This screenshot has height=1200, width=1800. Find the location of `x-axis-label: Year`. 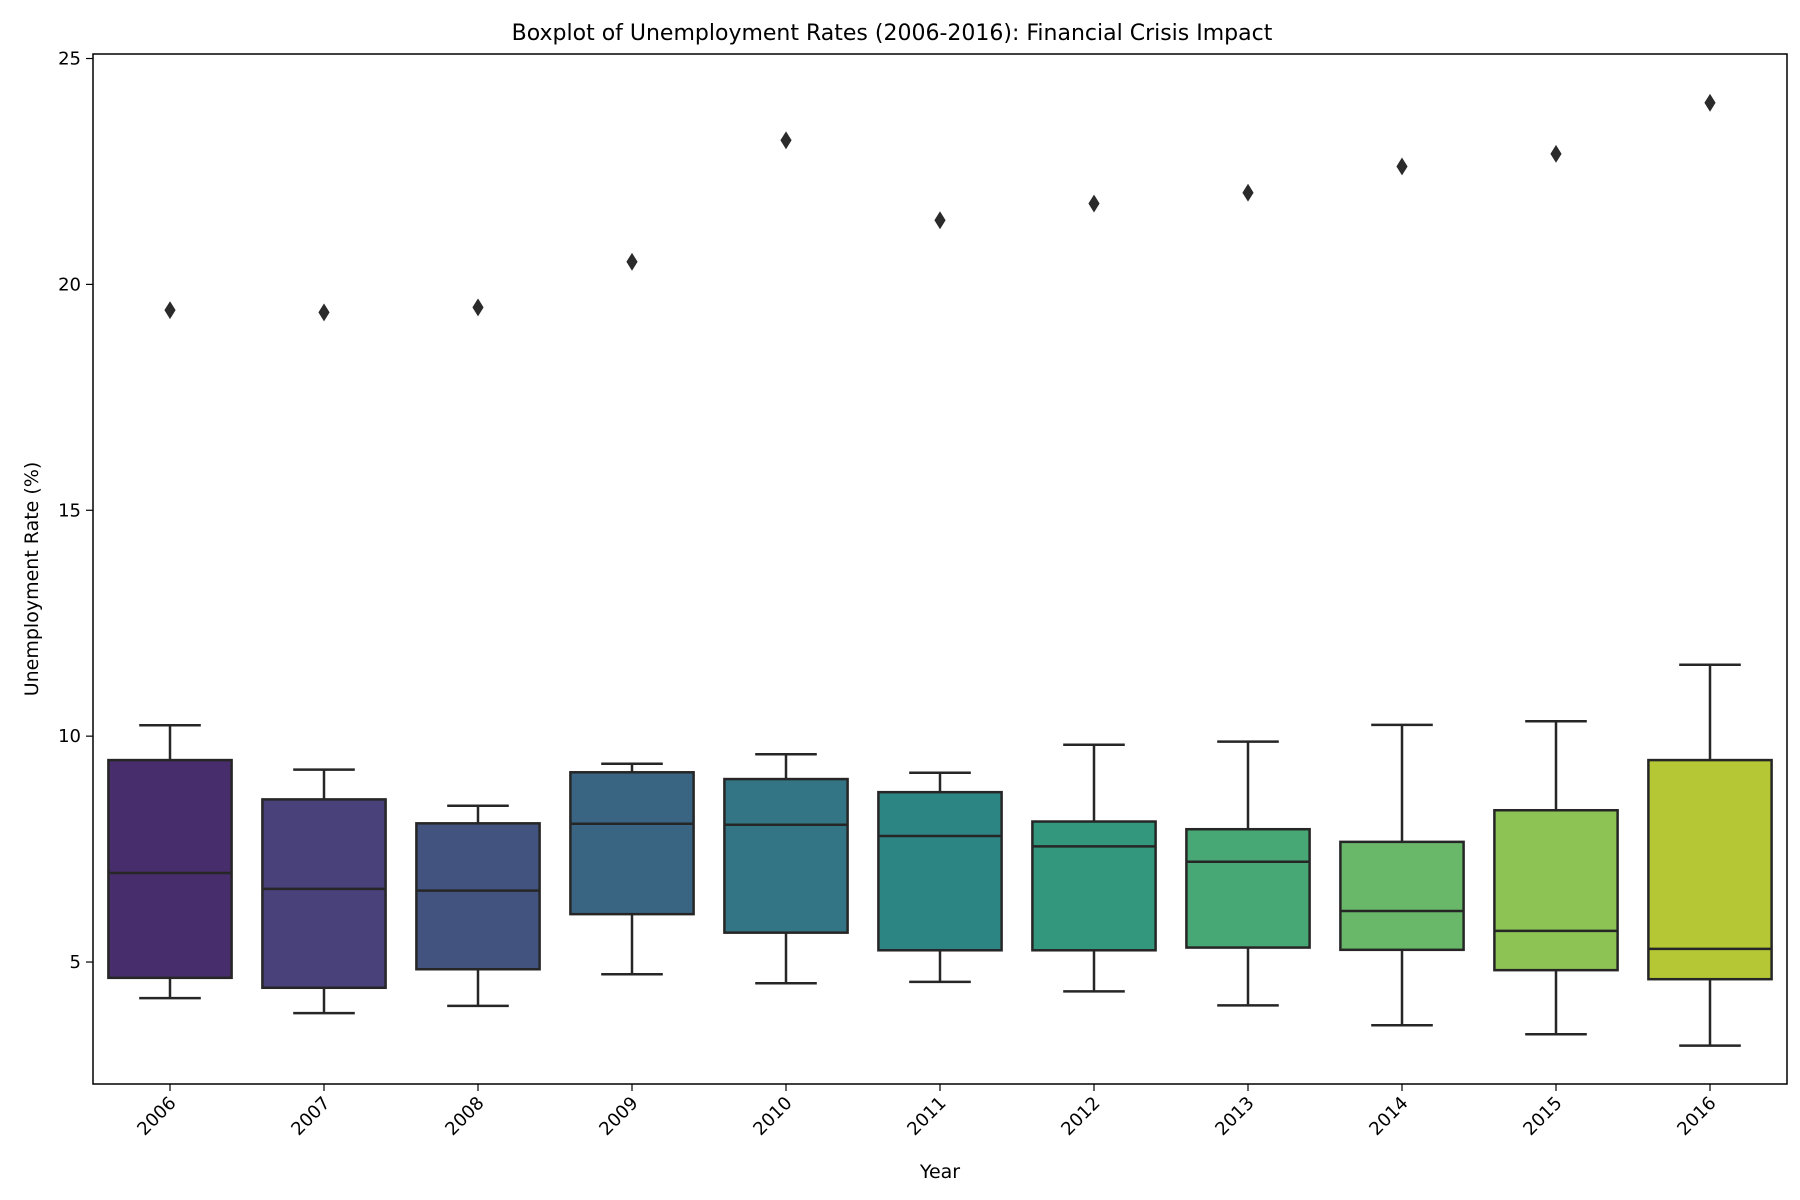

x-axis-label: Year is located at coordinates (939, 1172).